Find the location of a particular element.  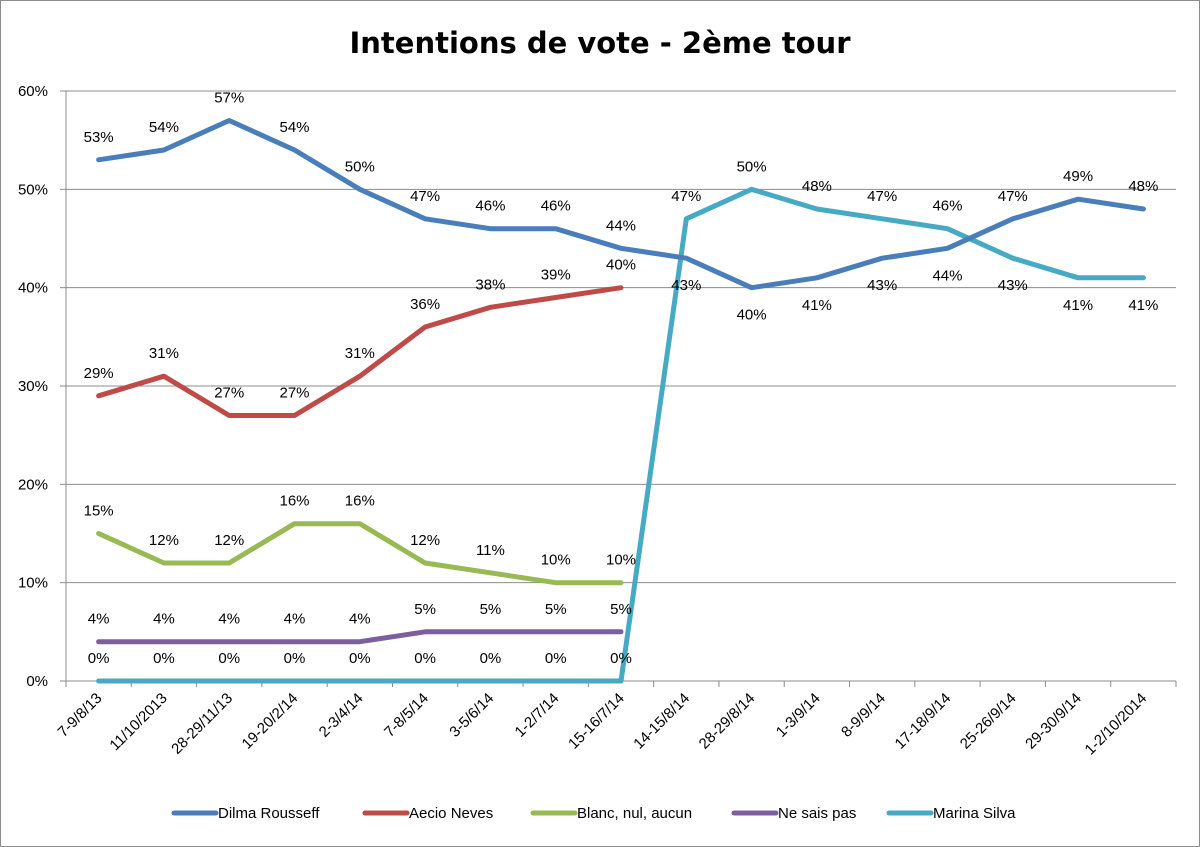

x-tick-label: 14-15/8/14 is located at coordinates (661, 721).